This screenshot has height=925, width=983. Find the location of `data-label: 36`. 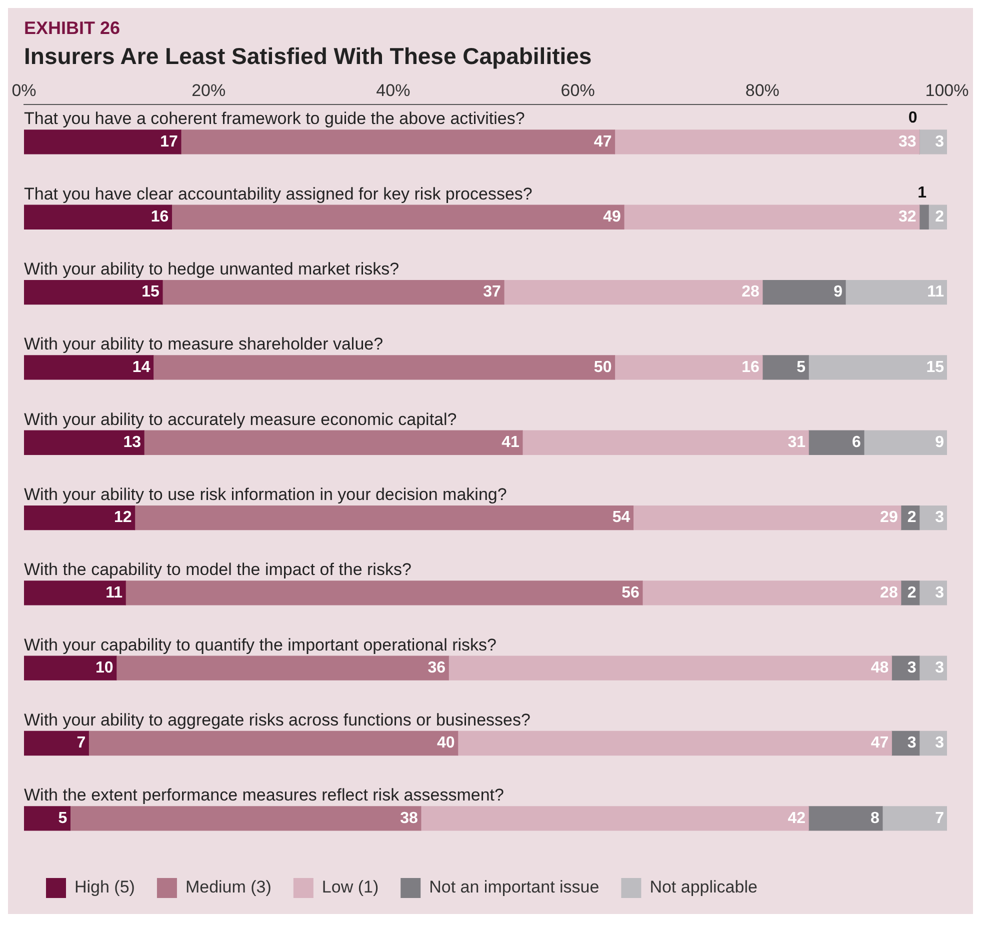

data-label: 36 is located at coordinates (437, 668).